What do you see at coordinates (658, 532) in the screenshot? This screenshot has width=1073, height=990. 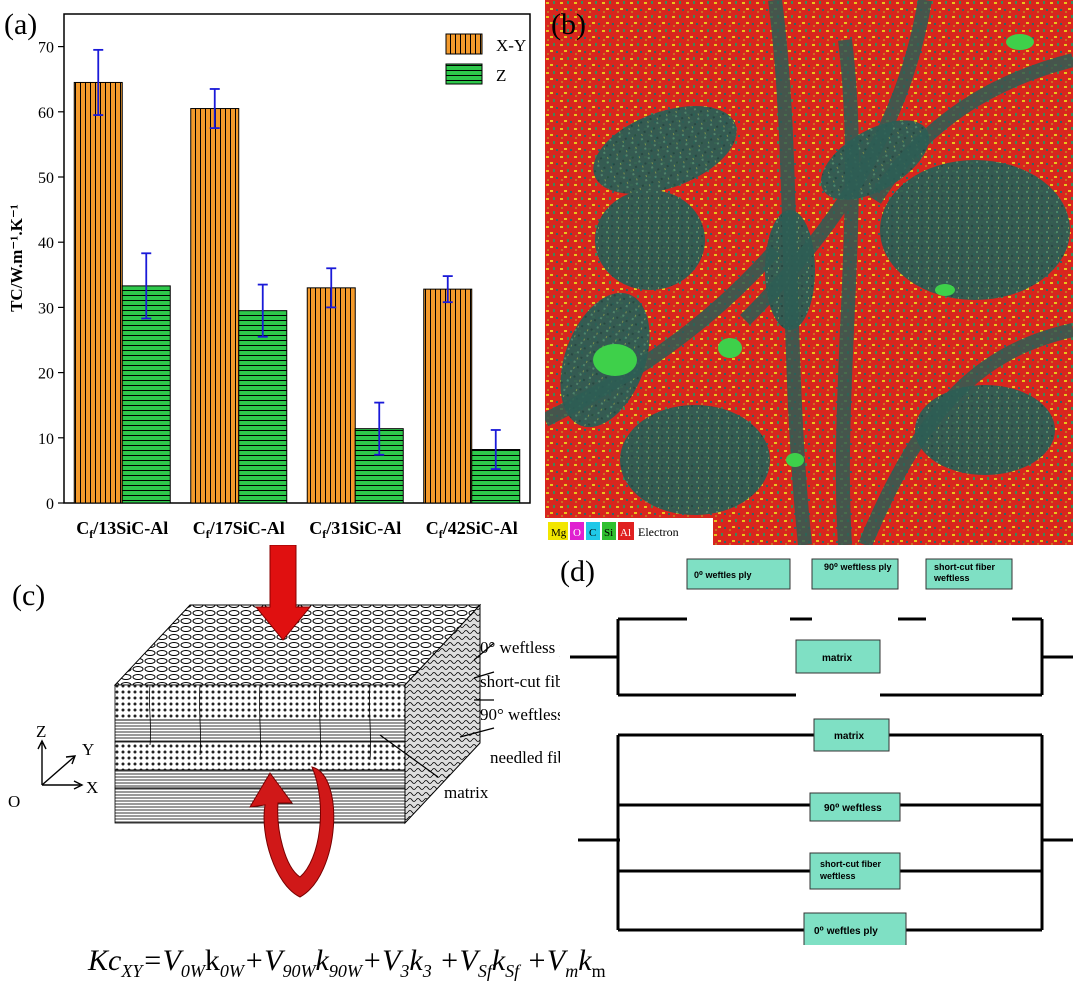 I see `legend-electron: Electron` at bounding box center [658, 532].